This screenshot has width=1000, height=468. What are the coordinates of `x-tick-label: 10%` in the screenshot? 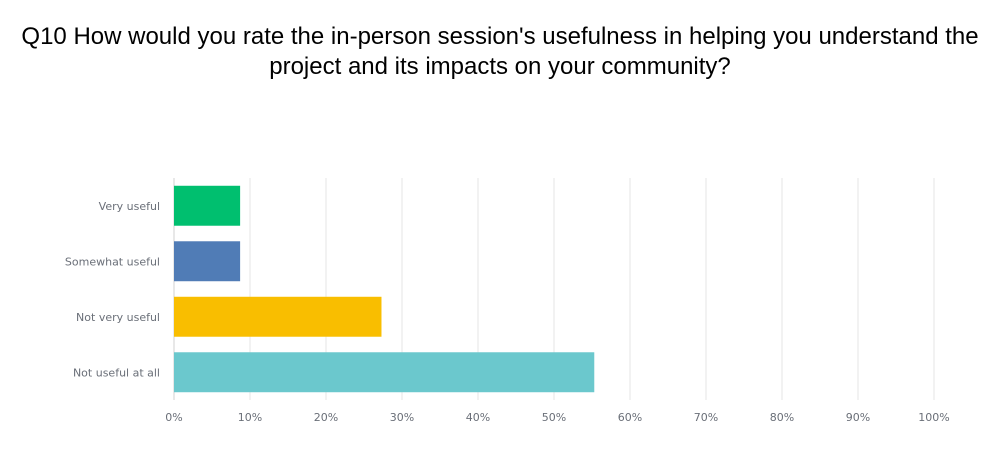 It's located at (250, 417).